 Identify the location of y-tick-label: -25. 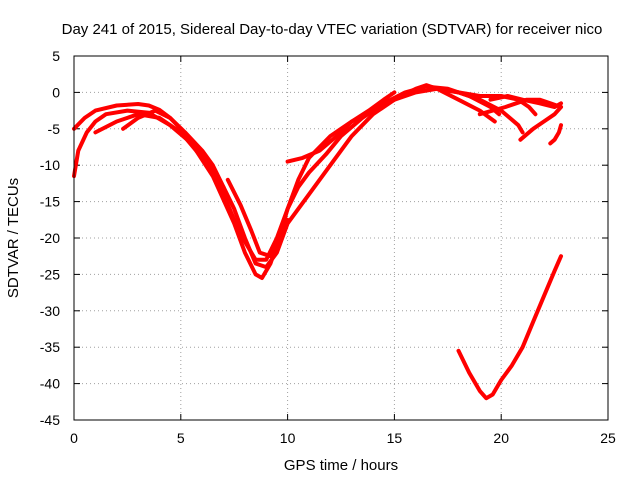
(50, 274).